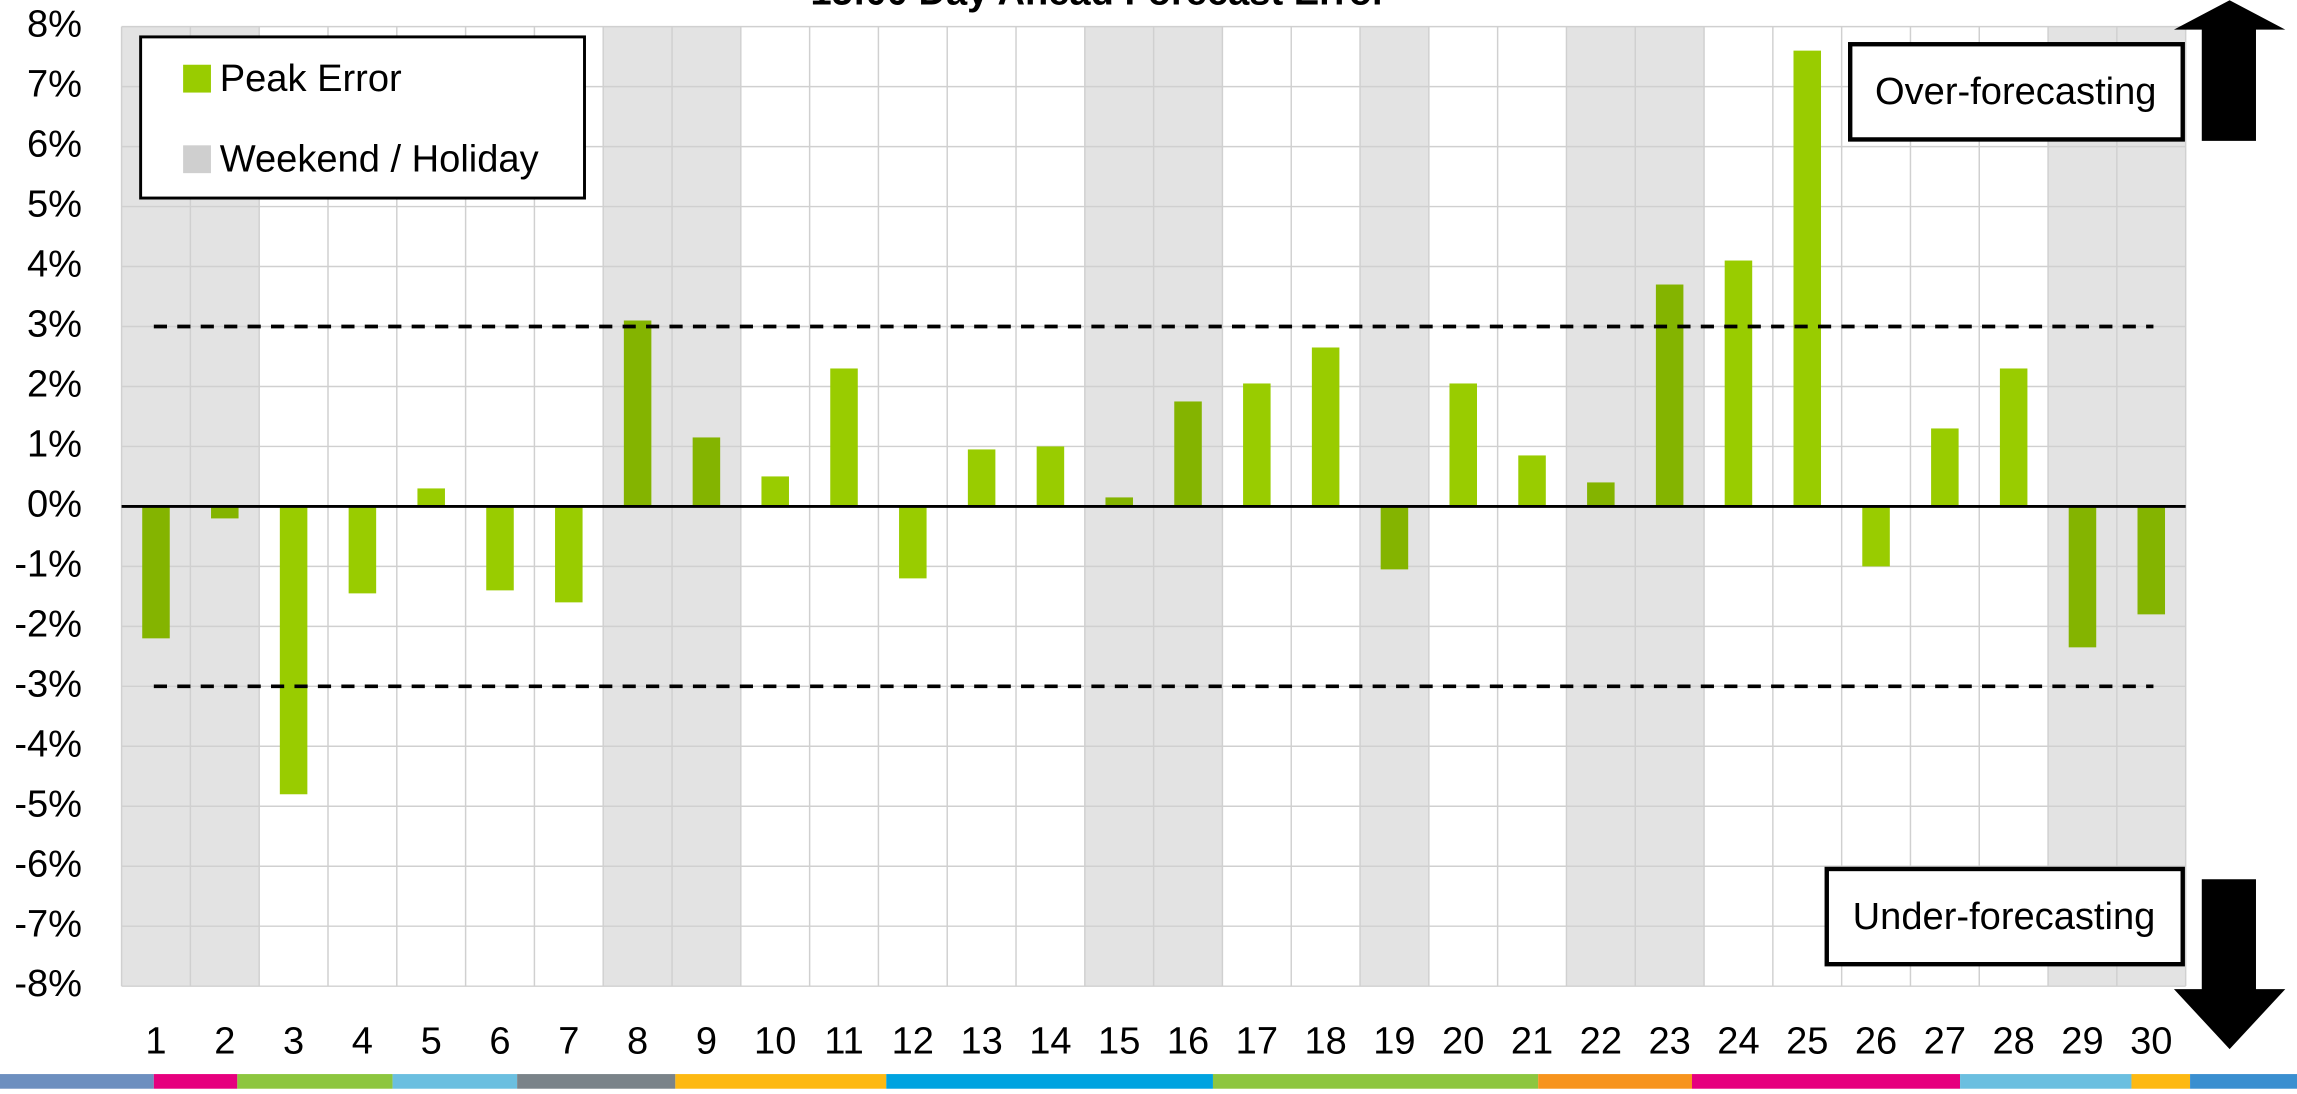 This screenshot has height=1094, width=2297. Describe the element at coordinates (54, 85) in the screenshot. I see `y-tick-label: 7%` at that location.